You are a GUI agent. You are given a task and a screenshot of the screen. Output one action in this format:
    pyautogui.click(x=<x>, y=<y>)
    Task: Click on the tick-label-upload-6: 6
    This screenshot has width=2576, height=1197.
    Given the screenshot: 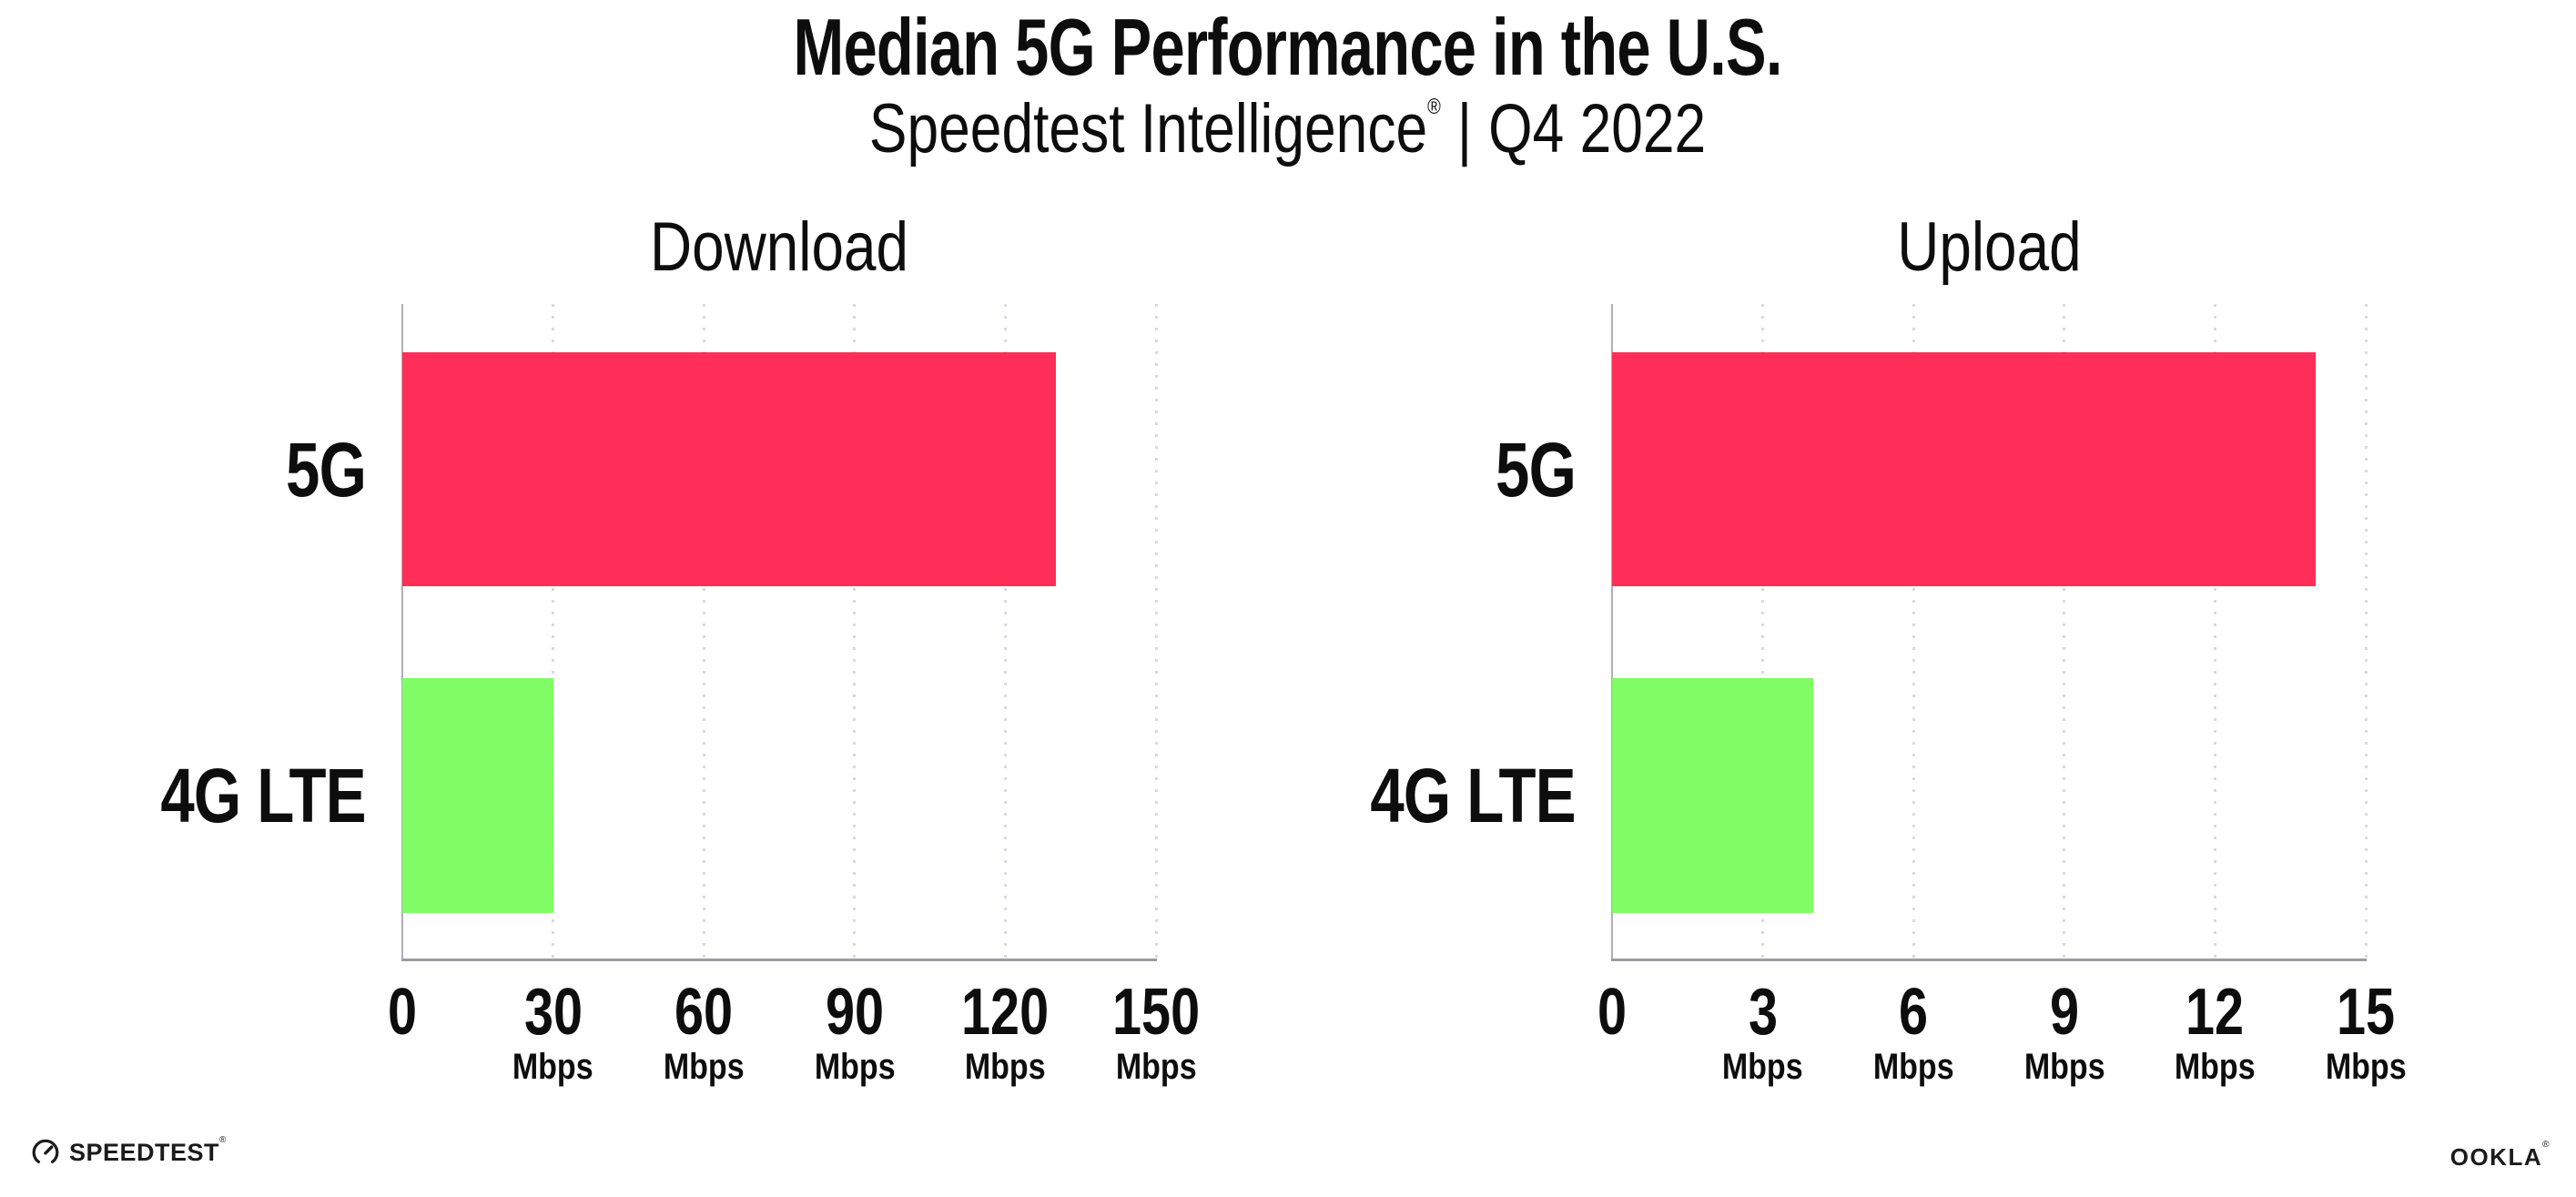 What is the action you would take?
    pyautogui.click(x=1914, y=1012)
    